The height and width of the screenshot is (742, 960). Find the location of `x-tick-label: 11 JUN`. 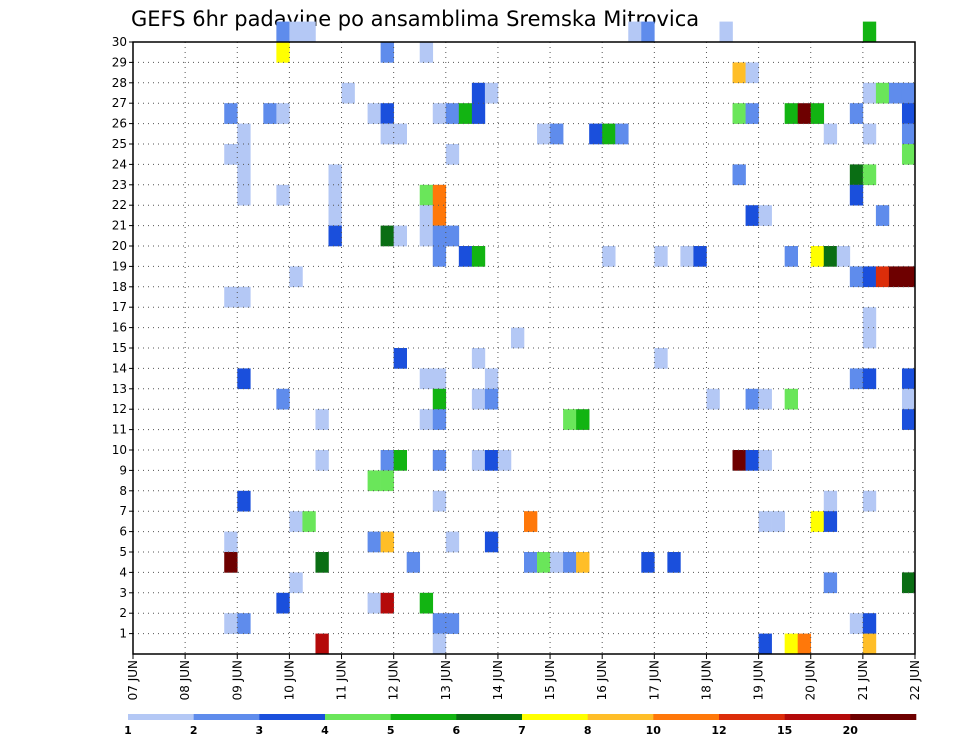

x-tick-label: 11 JUN is located at coordinates (342, 680).